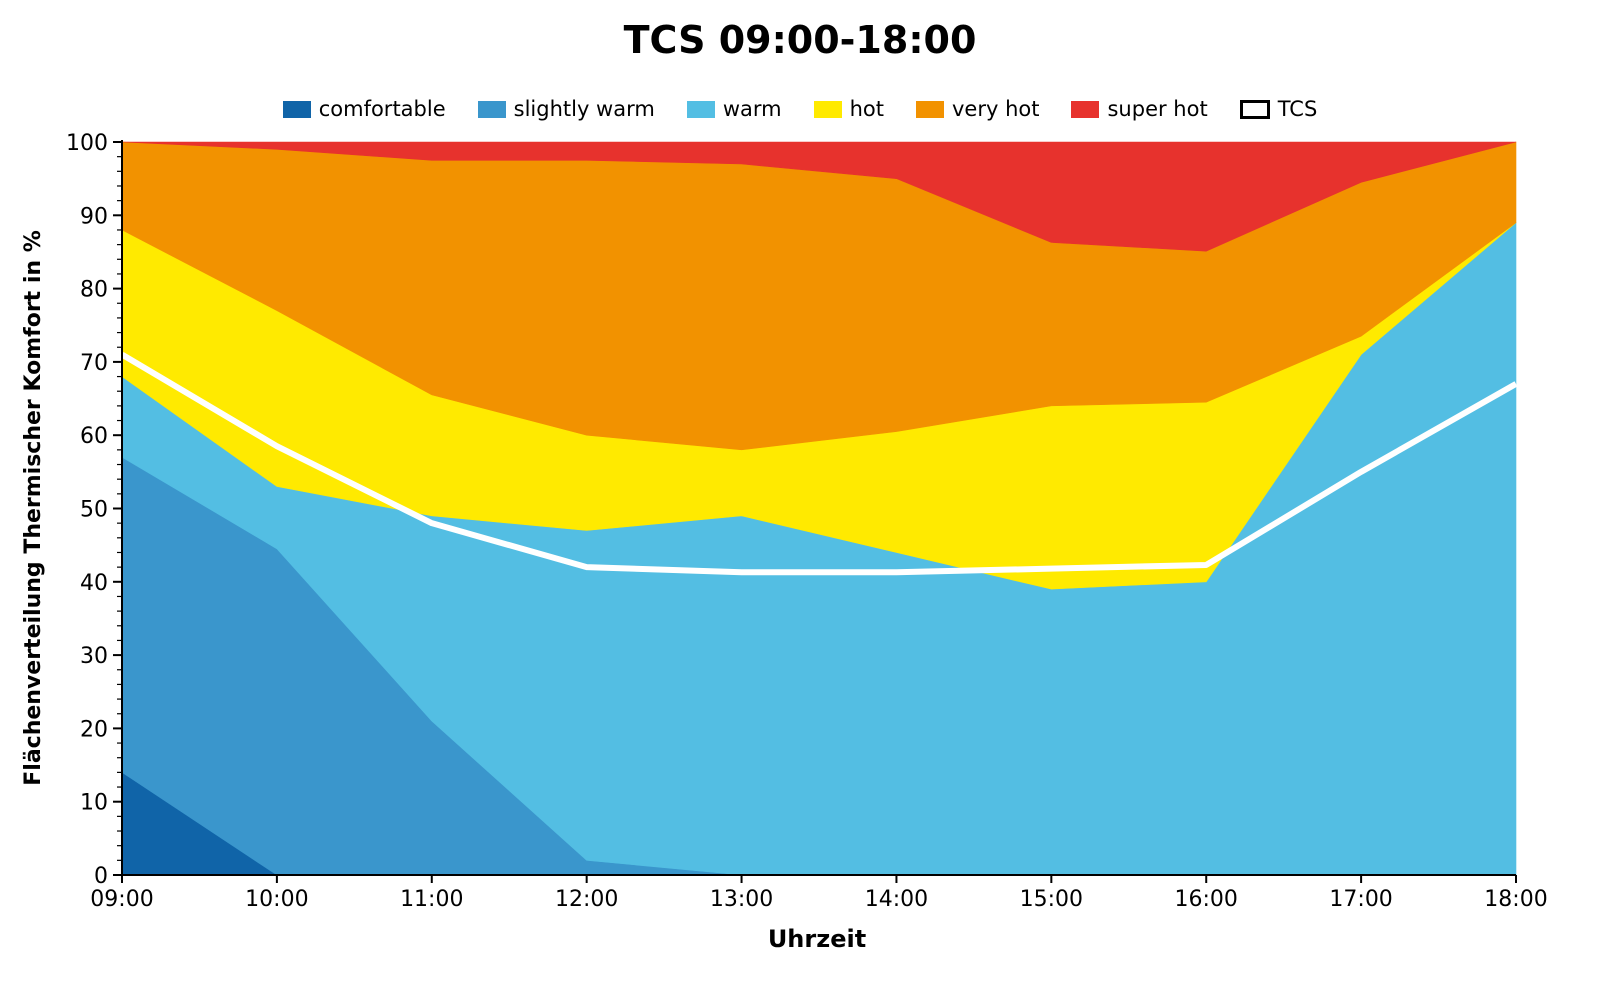  I want to click on y-tick-label: 50, so click(94, 510).